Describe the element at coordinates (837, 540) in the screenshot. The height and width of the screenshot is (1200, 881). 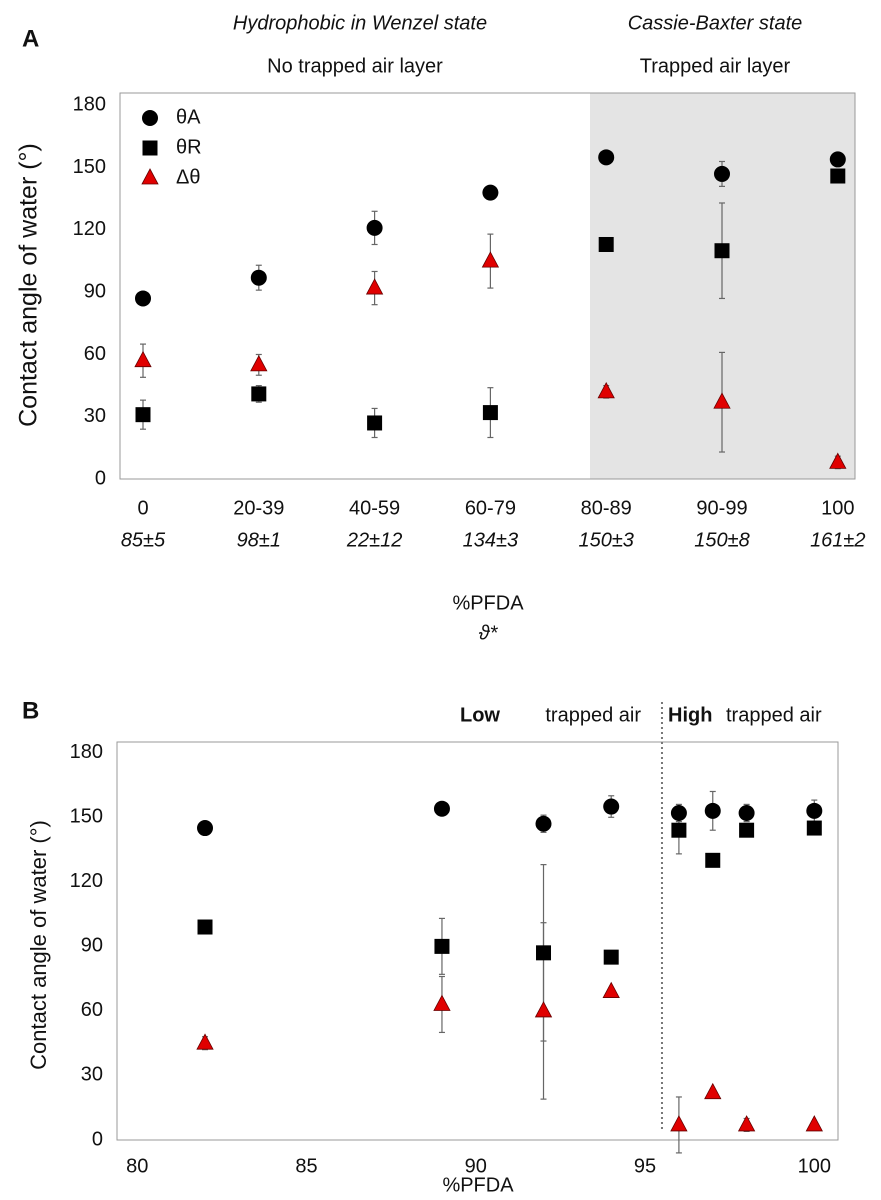
I see `x-tick-sublabel: 161±2` at that location.